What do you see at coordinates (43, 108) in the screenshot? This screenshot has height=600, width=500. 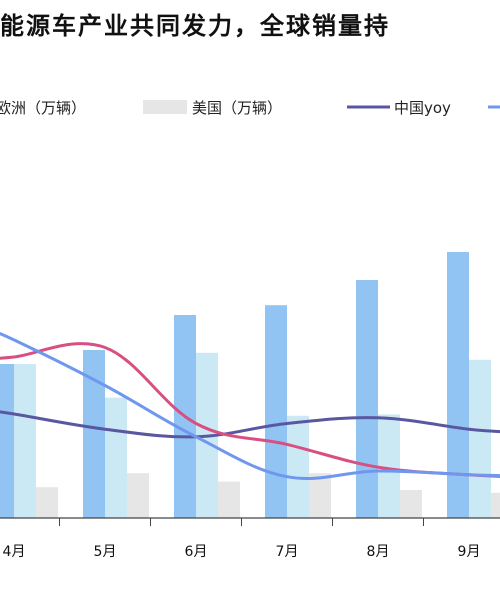 I see `legend-label-europe: 欧洲（万辆）` at bounding box center [43, 108].